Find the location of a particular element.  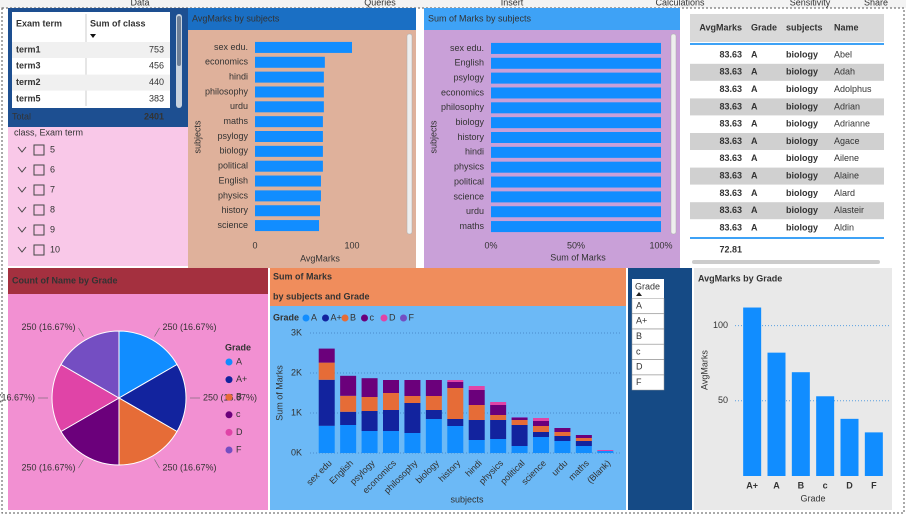

scrollbar is located at coordinates (409, 134).